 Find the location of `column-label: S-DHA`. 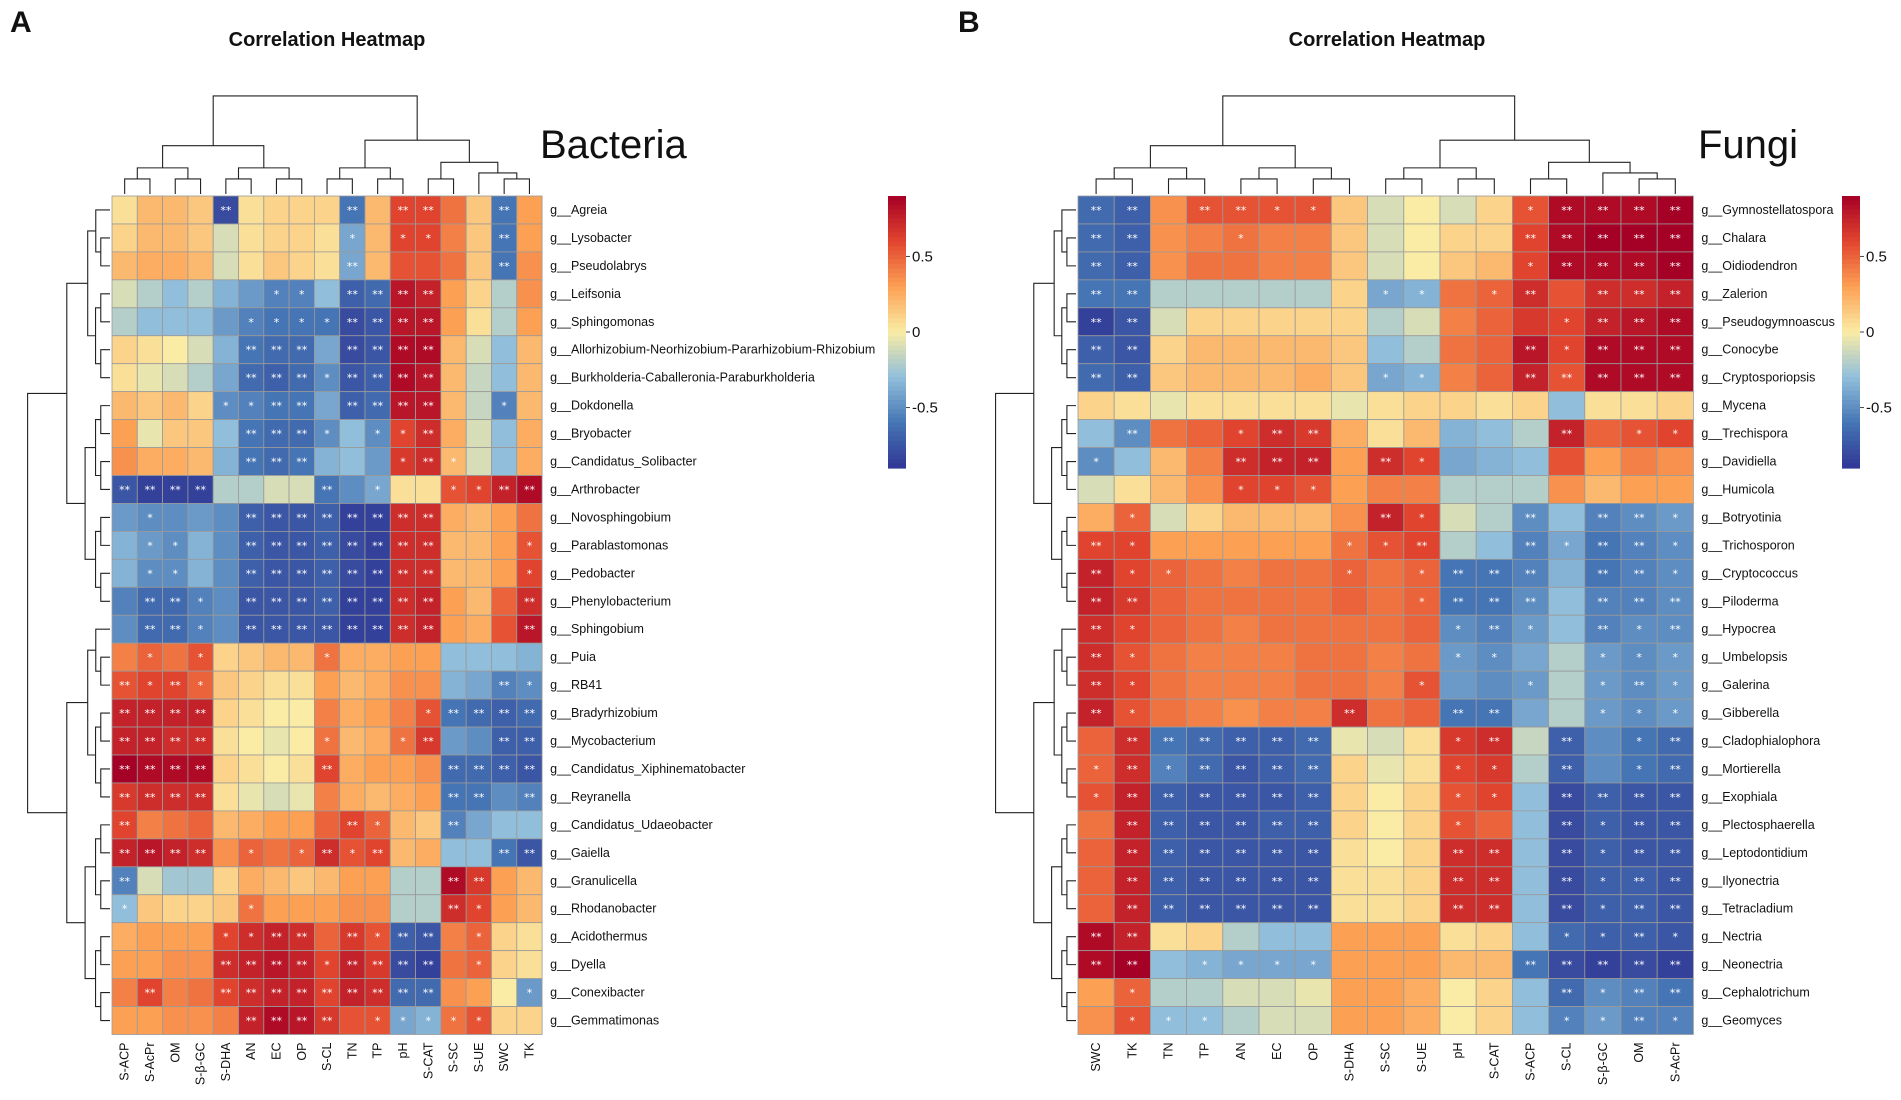

column-label: S-DHA is located at coordinates (1350, 1062).